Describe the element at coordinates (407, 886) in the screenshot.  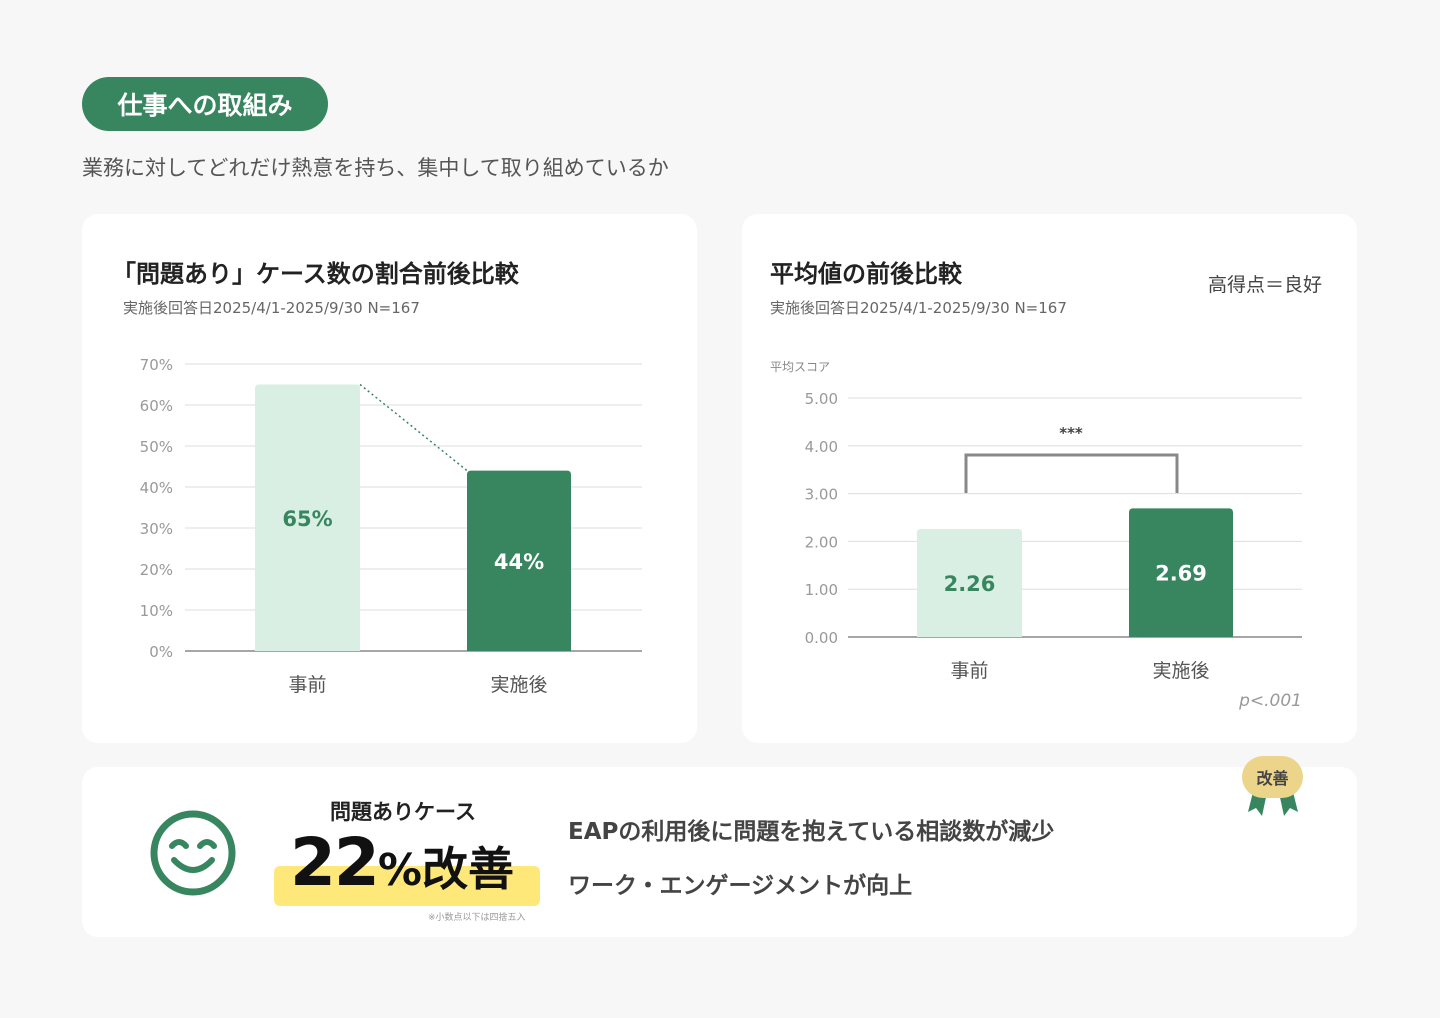
I see `highlight-bar` at that location.